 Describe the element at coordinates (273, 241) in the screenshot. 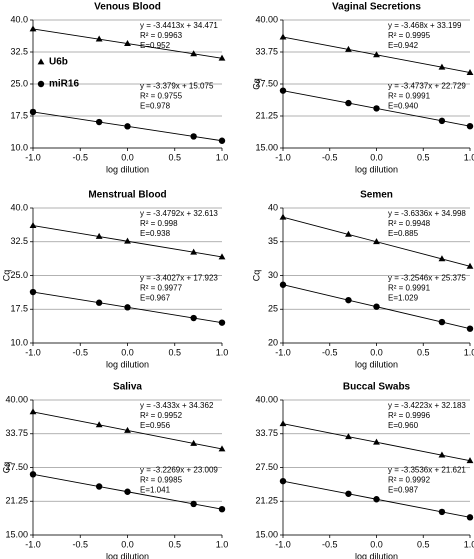

I see `y-tick-label: 35` at that location.